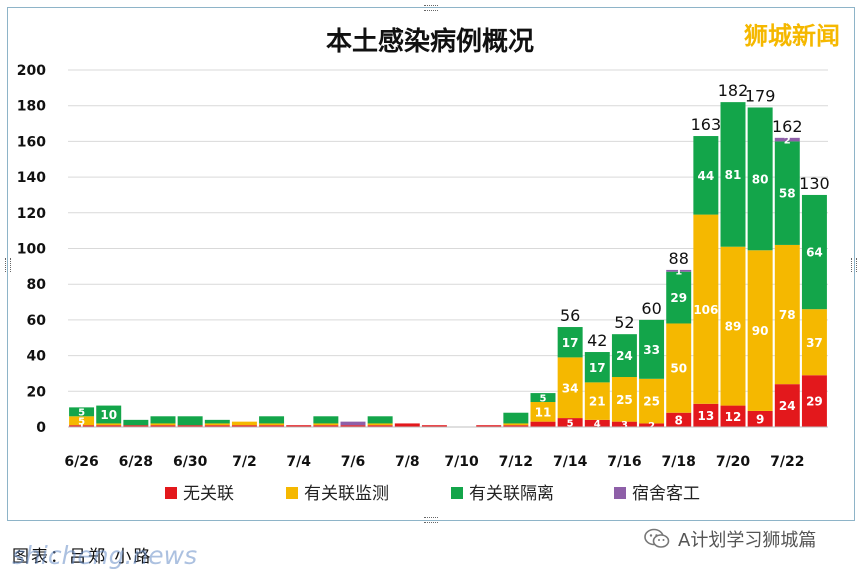 The width and height of the screenshot is (863, 577). I want to click on x-tick-label: 6/28, so click(136, 462).